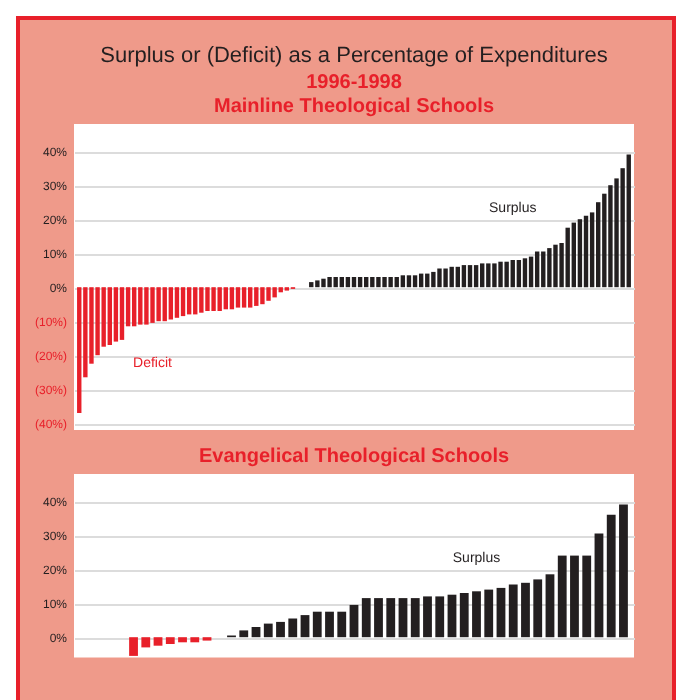 The height and width of the screenshot is (700, 700). I want to click on chart-title: Surplus or (Deficit) as a Percentage of Expenditures, so click(354, 56).